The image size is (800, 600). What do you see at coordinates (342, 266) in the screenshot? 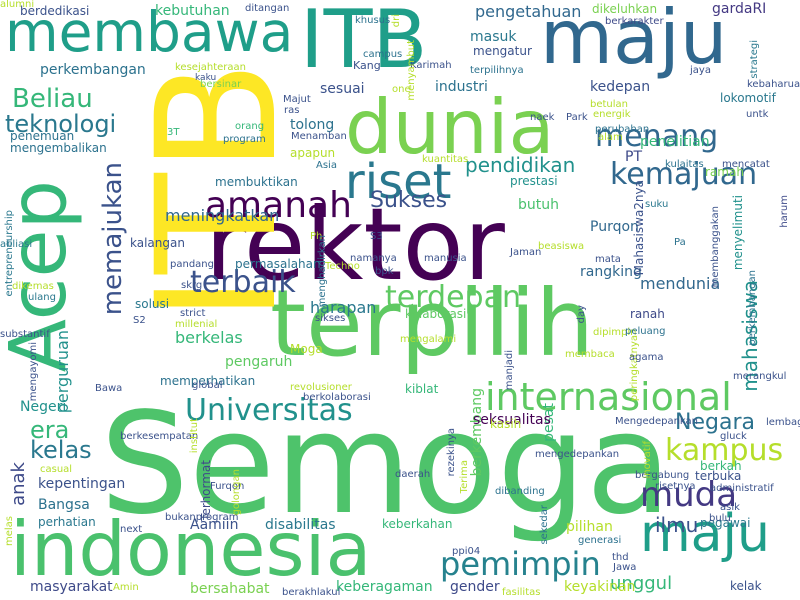
I see `cloud-word: Techno` at bounding box center [342, 266].